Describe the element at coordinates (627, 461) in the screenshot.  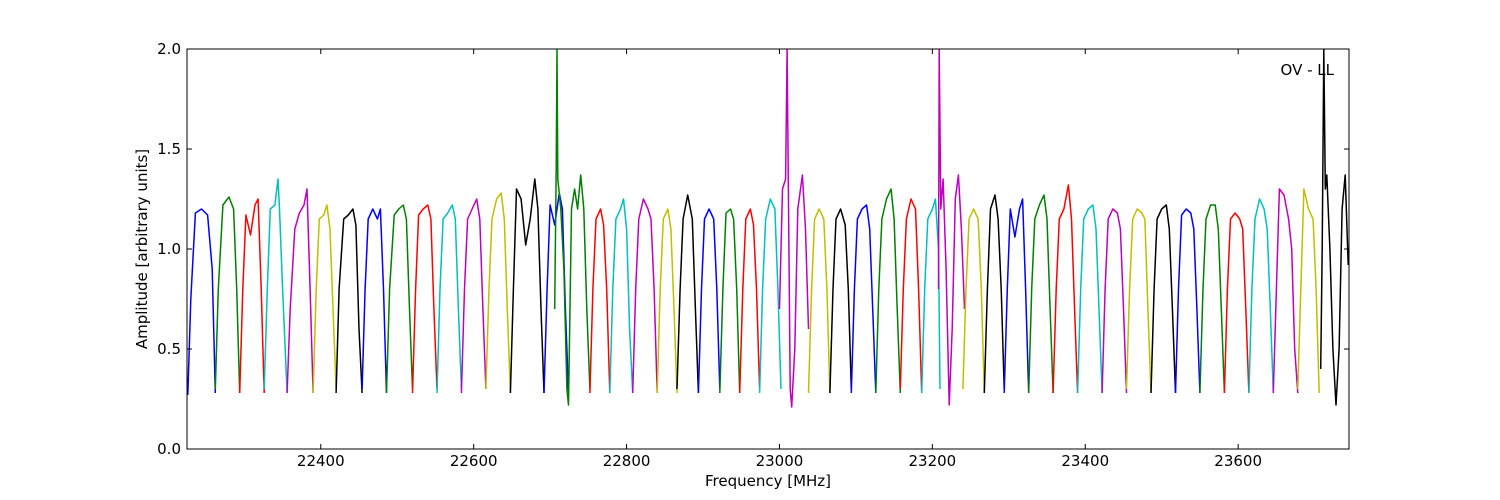
I see `x-tick-label: 22800` at that location.